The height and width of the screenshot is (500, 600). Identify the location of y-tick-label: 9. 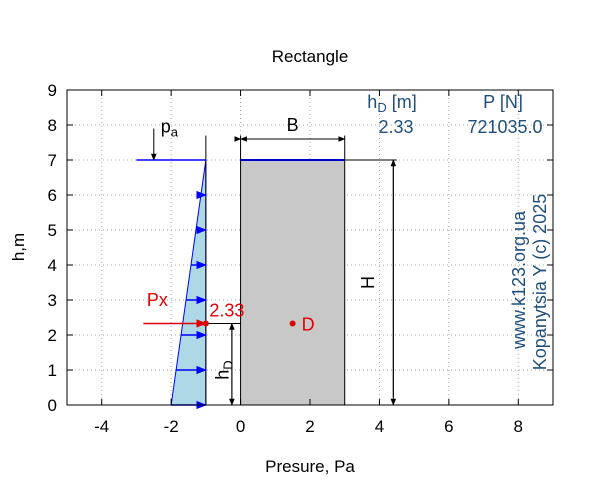
(52, 90).